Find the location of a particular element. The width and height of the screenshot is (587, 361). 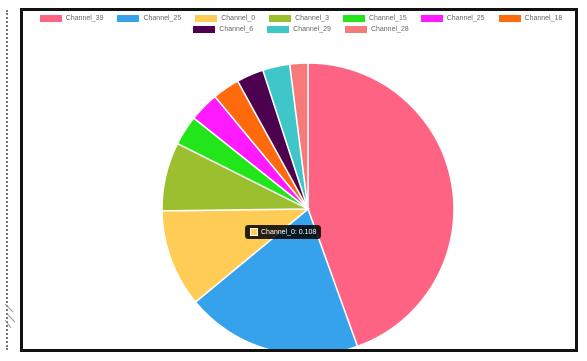

legend-label: Channel_15 is located at coordinates (387, 18).